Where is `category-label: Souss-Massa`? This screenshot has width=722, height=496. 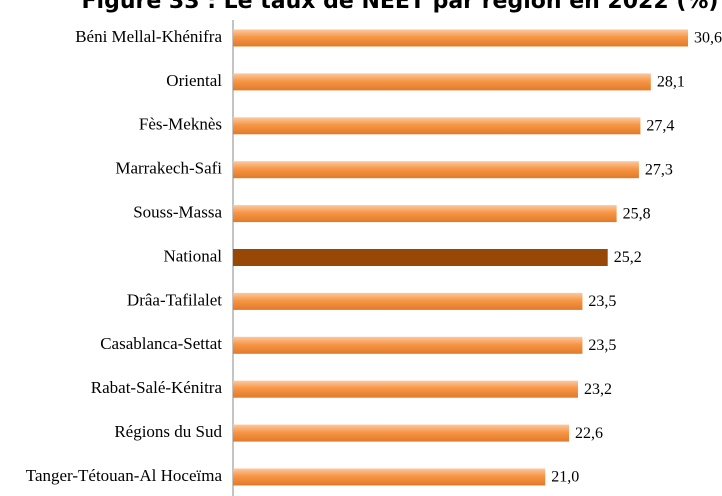 category-label: Souss-Massa is located at coordinates (177, 212).